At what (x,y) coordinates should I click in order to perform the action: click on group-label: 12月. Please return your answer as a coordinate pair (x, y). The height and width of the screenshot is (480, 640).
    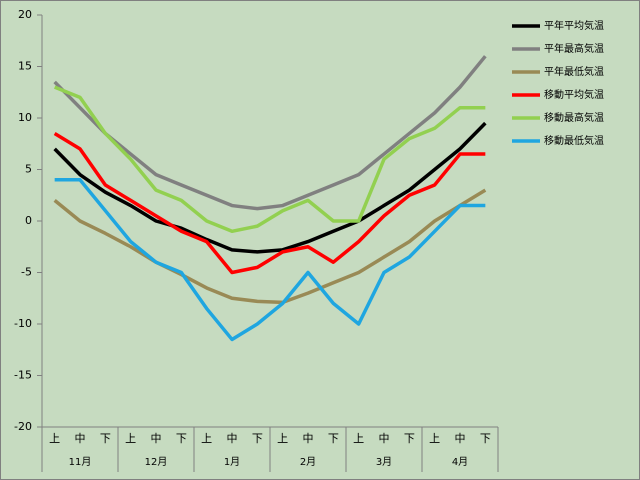
    Looking at the image, I should click on (156, 462).